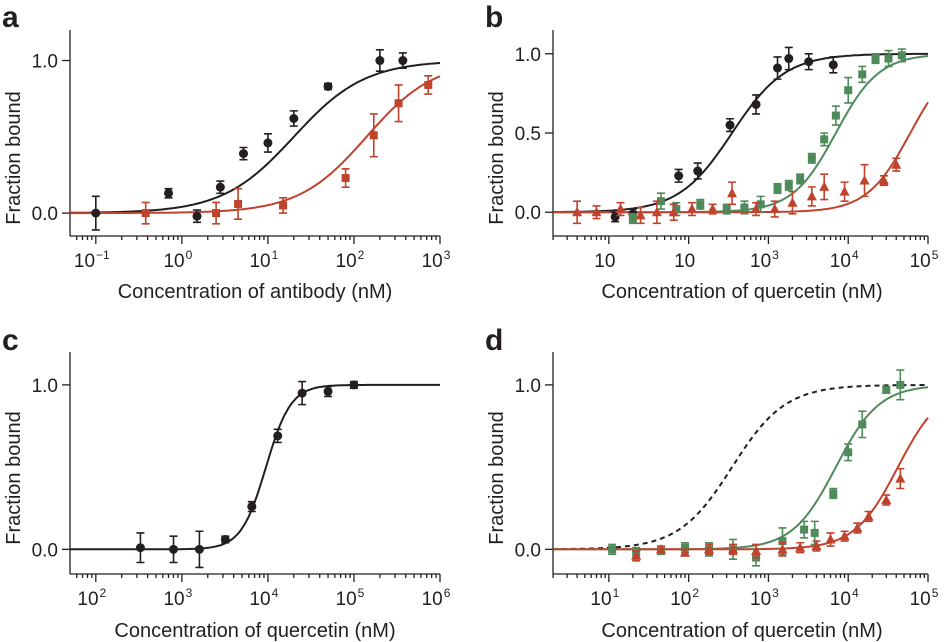 The image size is (946, 642). I want to click on ylabel-b: Fraction bound, so click(497, 157).